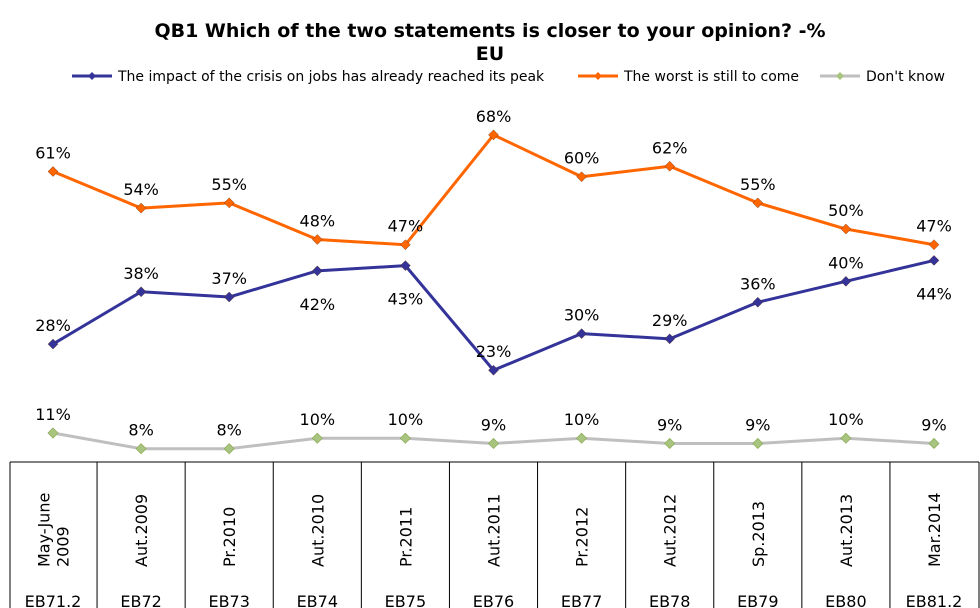 The image size is (980, 608). Describe the element at coordinates (845, 600) in the screenshot. I see `wave-label-9: EB80` at that location.